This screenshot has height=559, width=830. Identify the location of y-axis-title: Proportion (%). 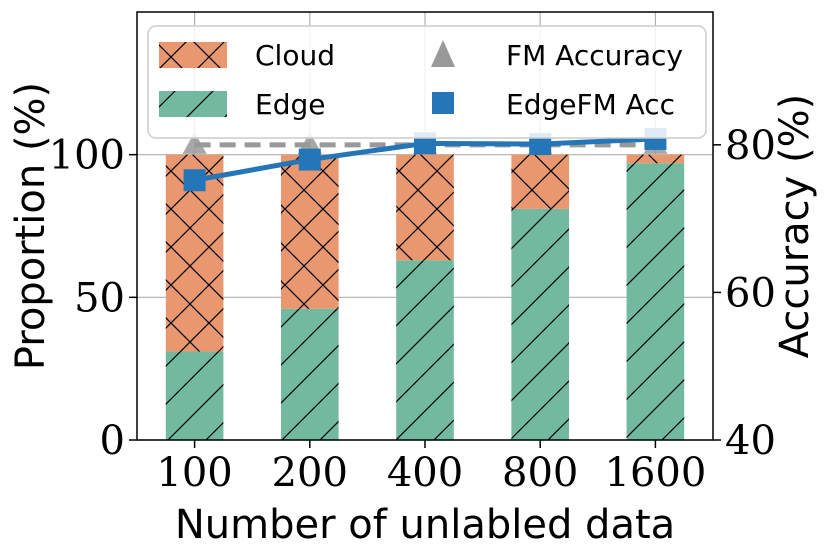
(31, 226).